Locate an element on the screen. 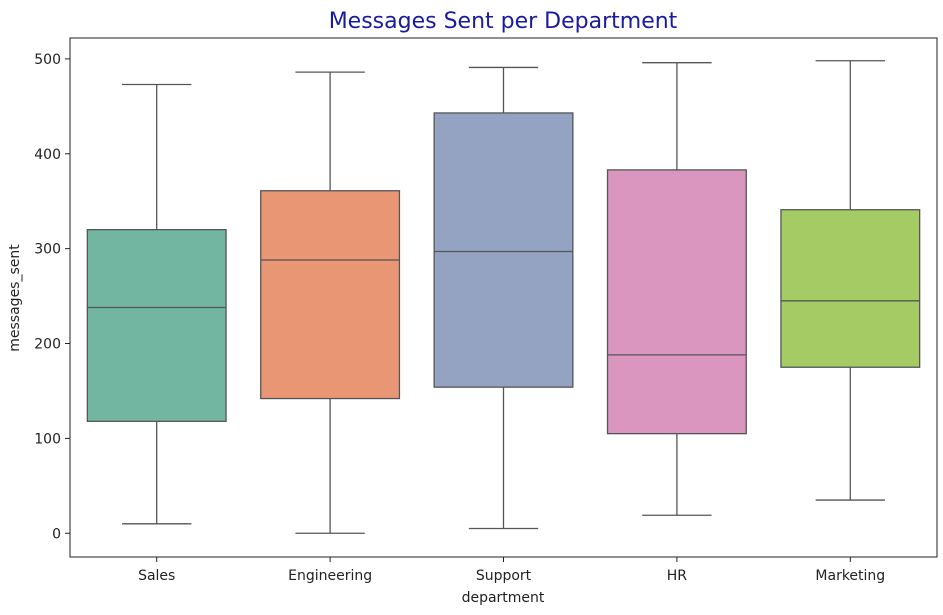 This screenshot has height=615, width=943. x-axis-label: department is located at coordinates (503, 598).